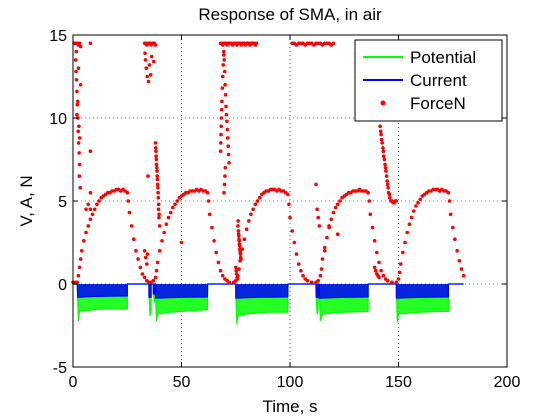 The height and width of the screenshot is (420, 560). What do you see at coordinates (443, 57) in the screenshot?
I see `legend-label-potential: Potential` at bounding box center [443, 57].